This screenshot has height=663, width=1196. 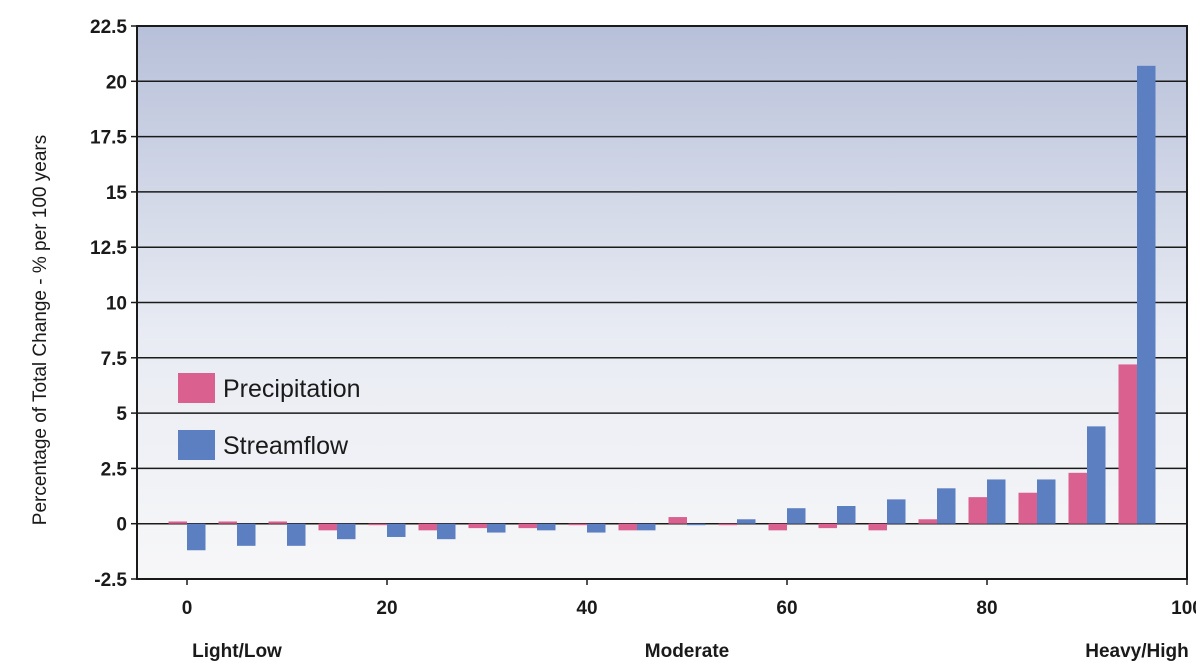 What do you see at coordinates (110, 580) in the screenshot?
I see `y-tick-label: -2.5` at bounding box center [110, 580].